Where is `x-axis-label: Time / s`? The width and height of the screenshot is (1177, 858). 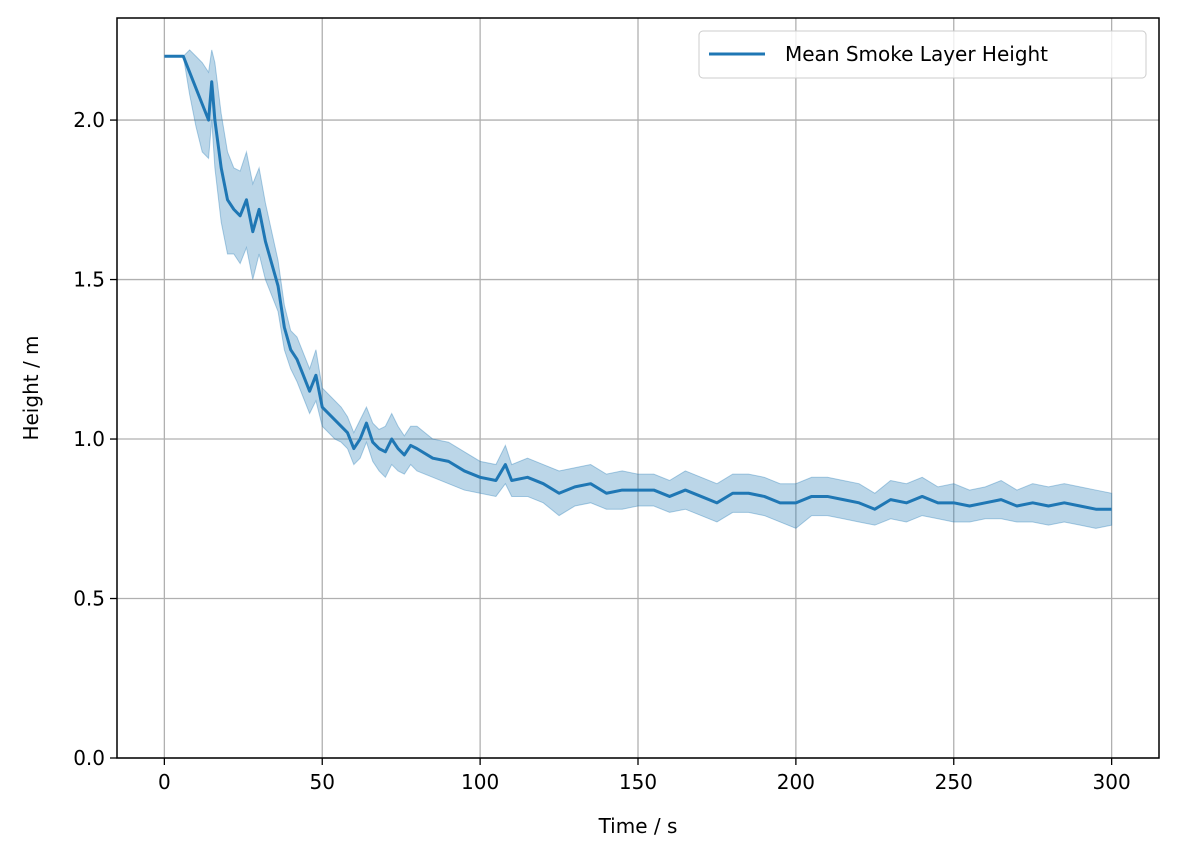 x-axis-label: Time / s is located at coordinates (638, 826).